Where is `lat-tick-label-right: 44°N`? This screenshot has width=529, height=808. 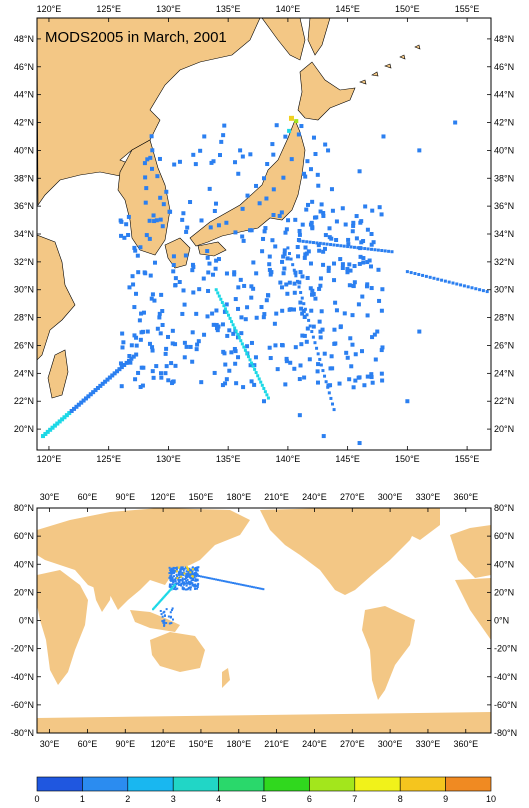
lat-tick-label-right: 44°N is located at coordinates (504, 95).